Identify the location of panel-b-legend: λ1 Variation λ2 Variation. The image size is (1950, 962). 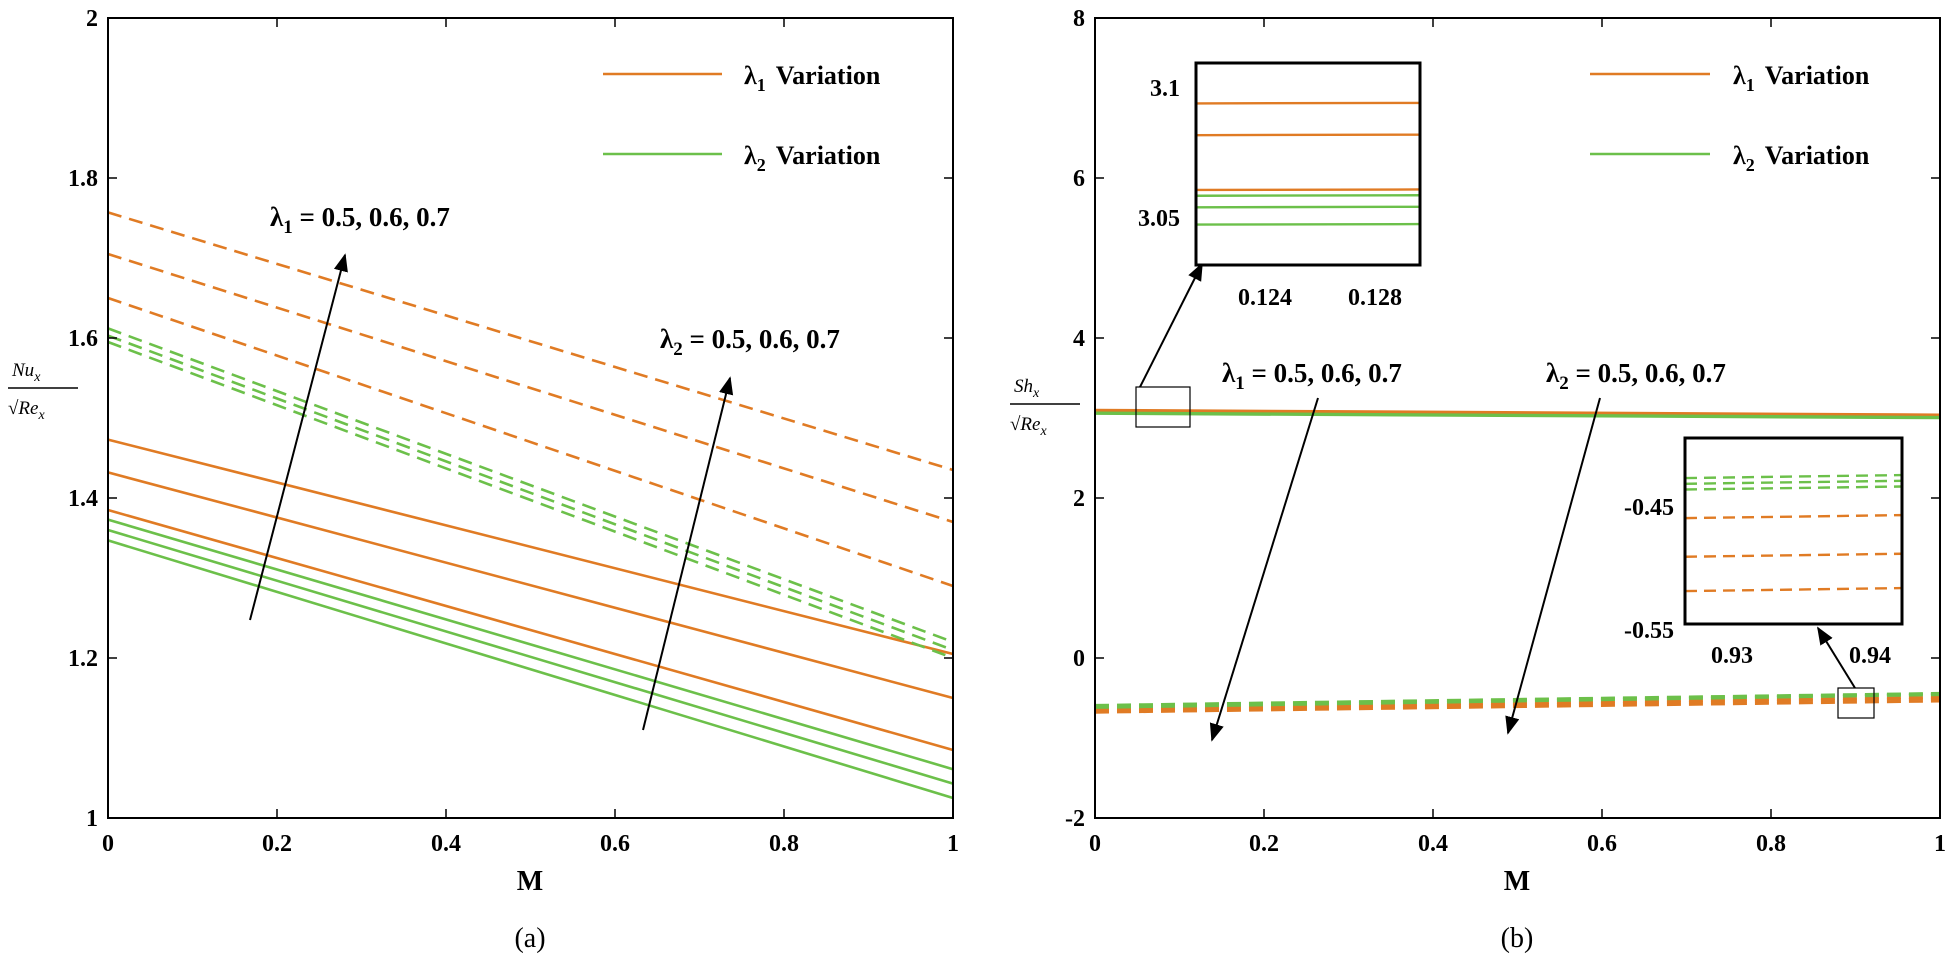
(1730, 118).